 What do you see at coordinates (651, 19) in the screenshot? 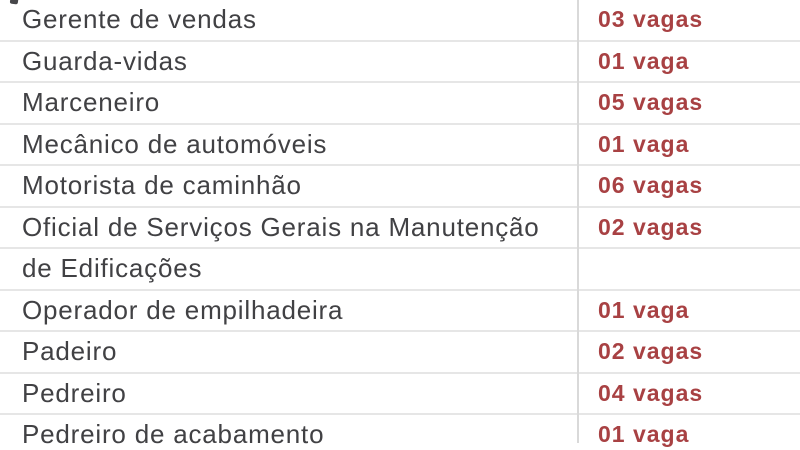
I see `vacancy-count-label: 03 vagas` at bounding box center [651, 19].